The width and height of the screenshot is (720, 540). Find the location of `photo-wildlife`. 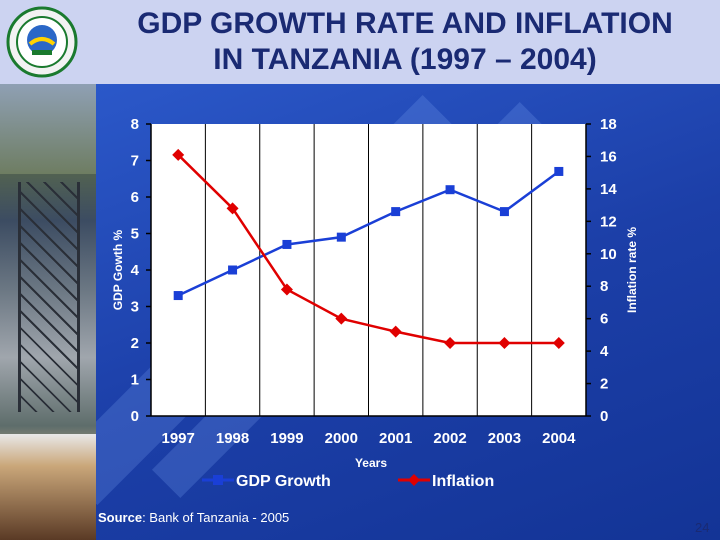

photo-wildlife is located at coordinates (48, 129).